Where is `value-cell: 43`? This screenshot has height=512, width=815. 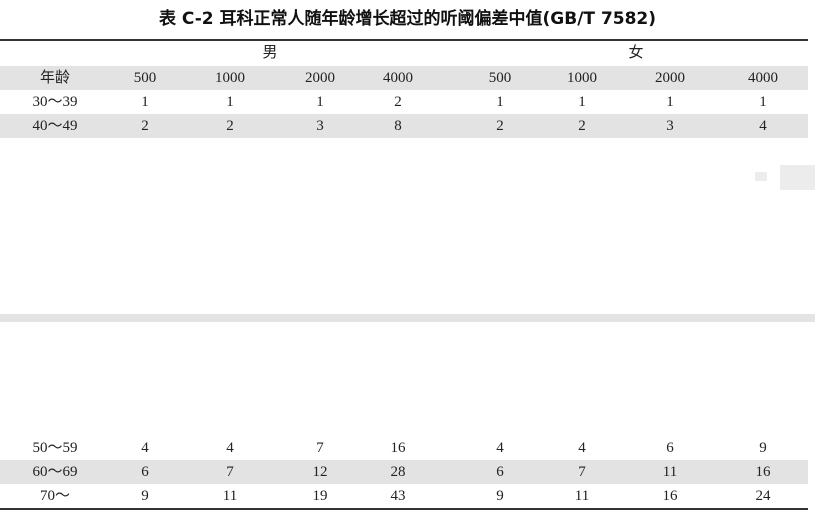 value-cell: 43 is located at coordinates (398, 496).